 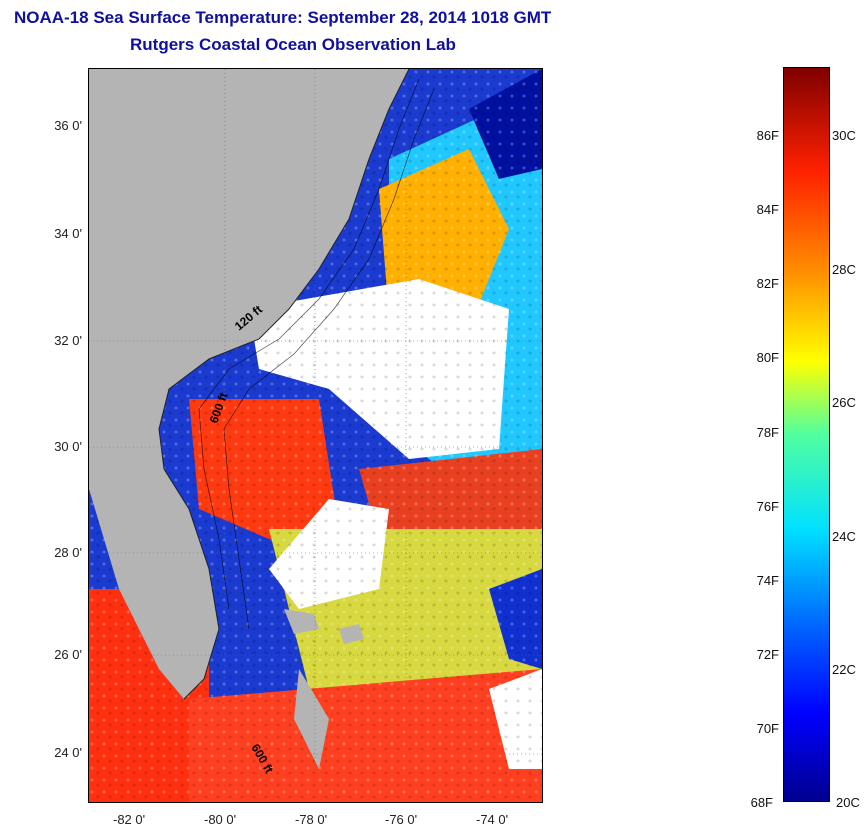 I want to click on island-andros, so click(x=311, y=719).